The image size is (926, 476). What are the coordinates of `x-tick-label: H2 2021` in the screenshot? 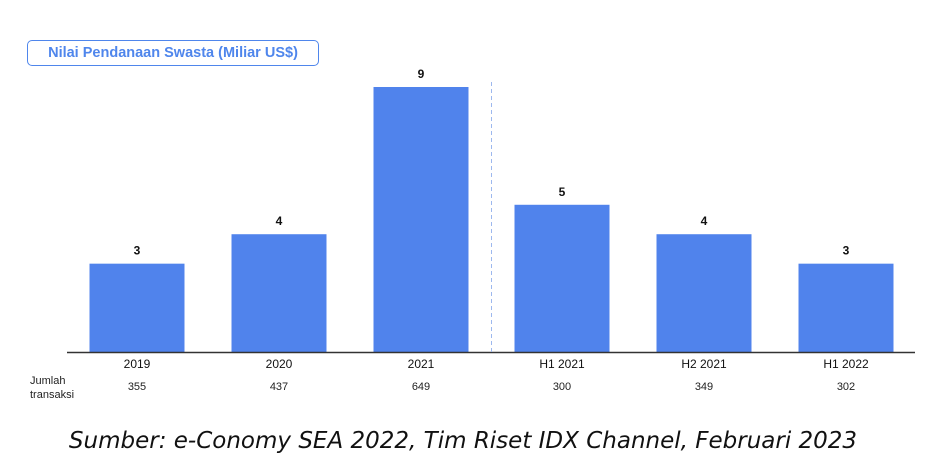 It's located at (704, 364).